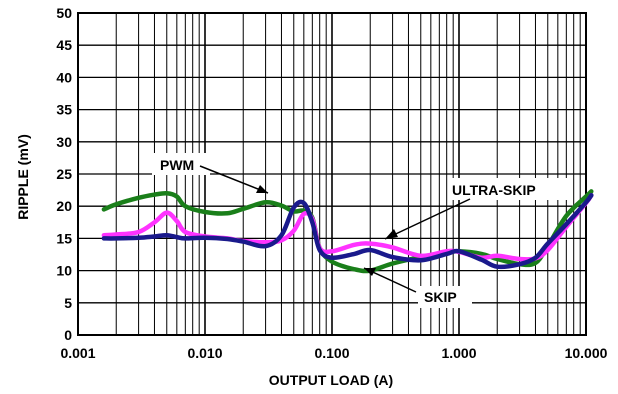  I want to click on x-tick-label: 0.010, so click(204, 353).